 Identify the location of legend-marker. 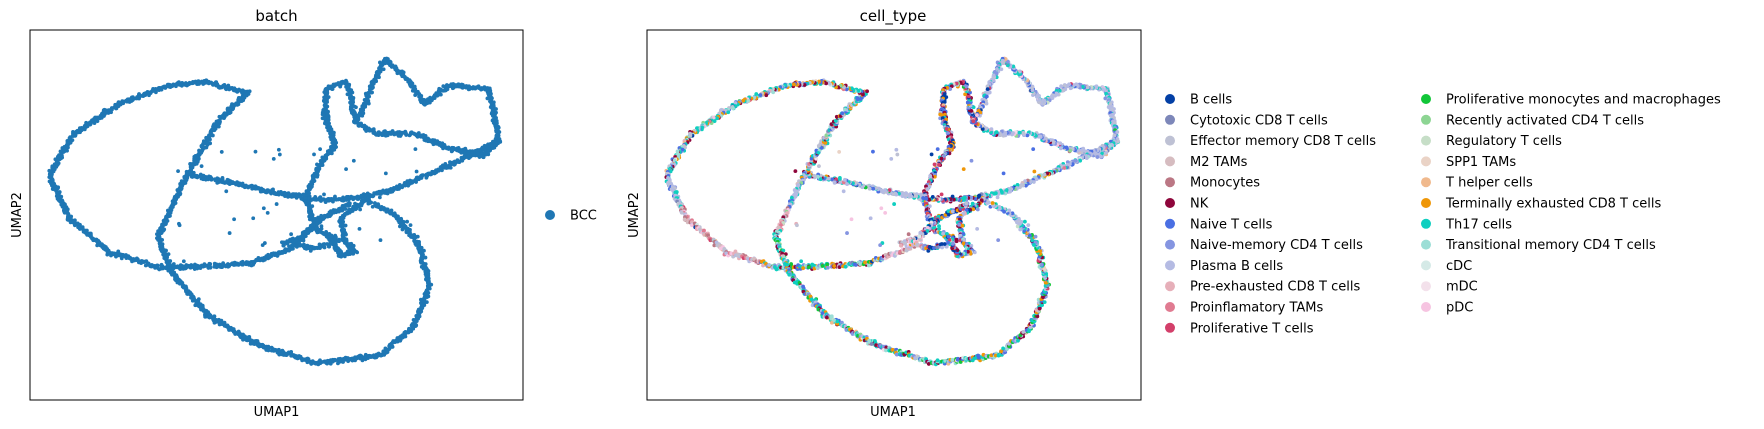
(550, 215).